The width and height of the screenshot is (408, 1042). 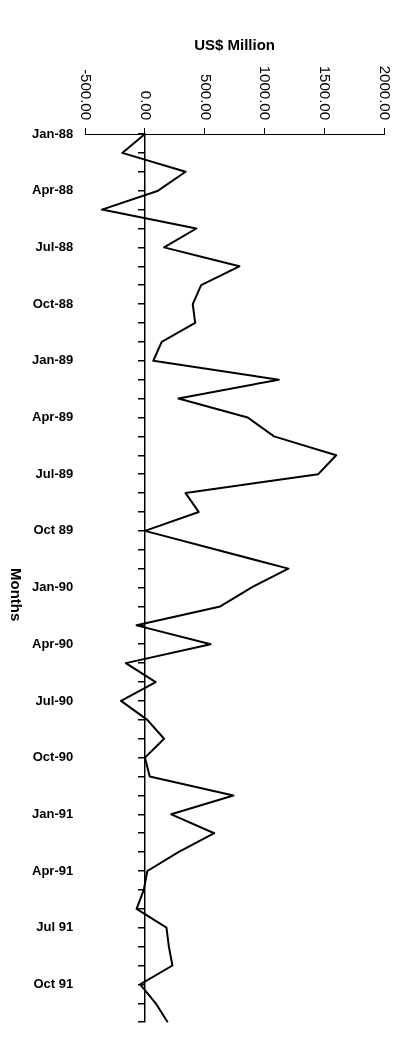 What do you see at coordinates (53, 983) in the screenshot?
I see `y-tick-label: Oct 91` at bounding box center [53, 983].